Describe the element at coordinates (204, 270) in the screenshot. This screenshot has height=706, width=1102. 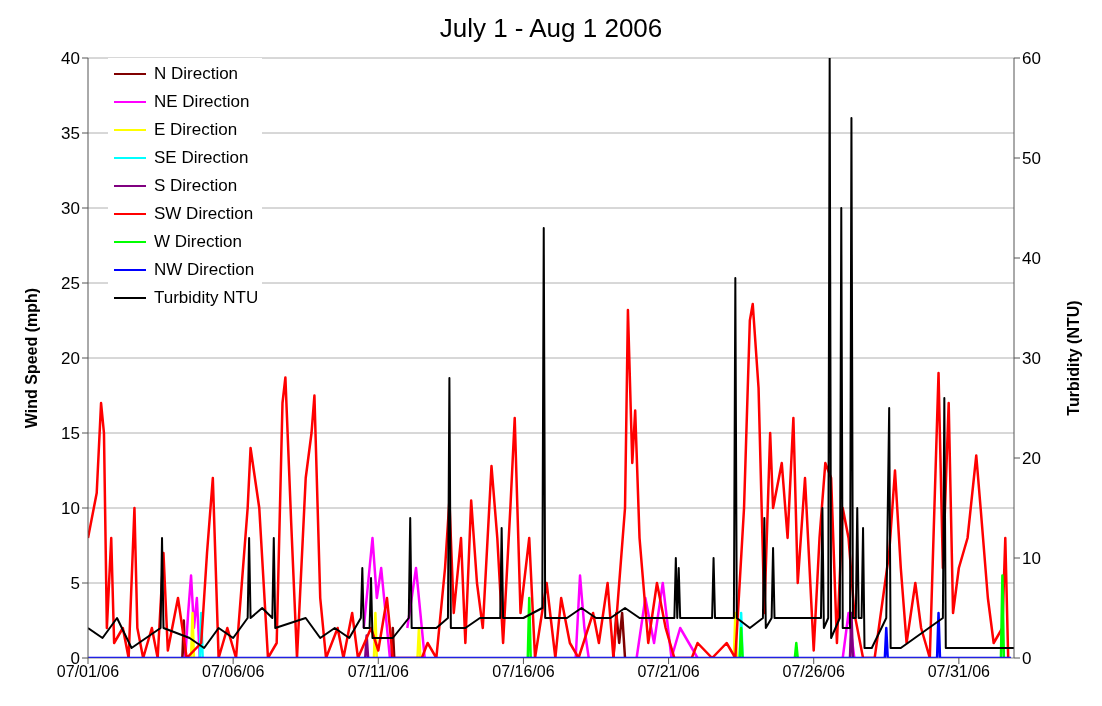
I see `legend-label: NW Direction` at that location.